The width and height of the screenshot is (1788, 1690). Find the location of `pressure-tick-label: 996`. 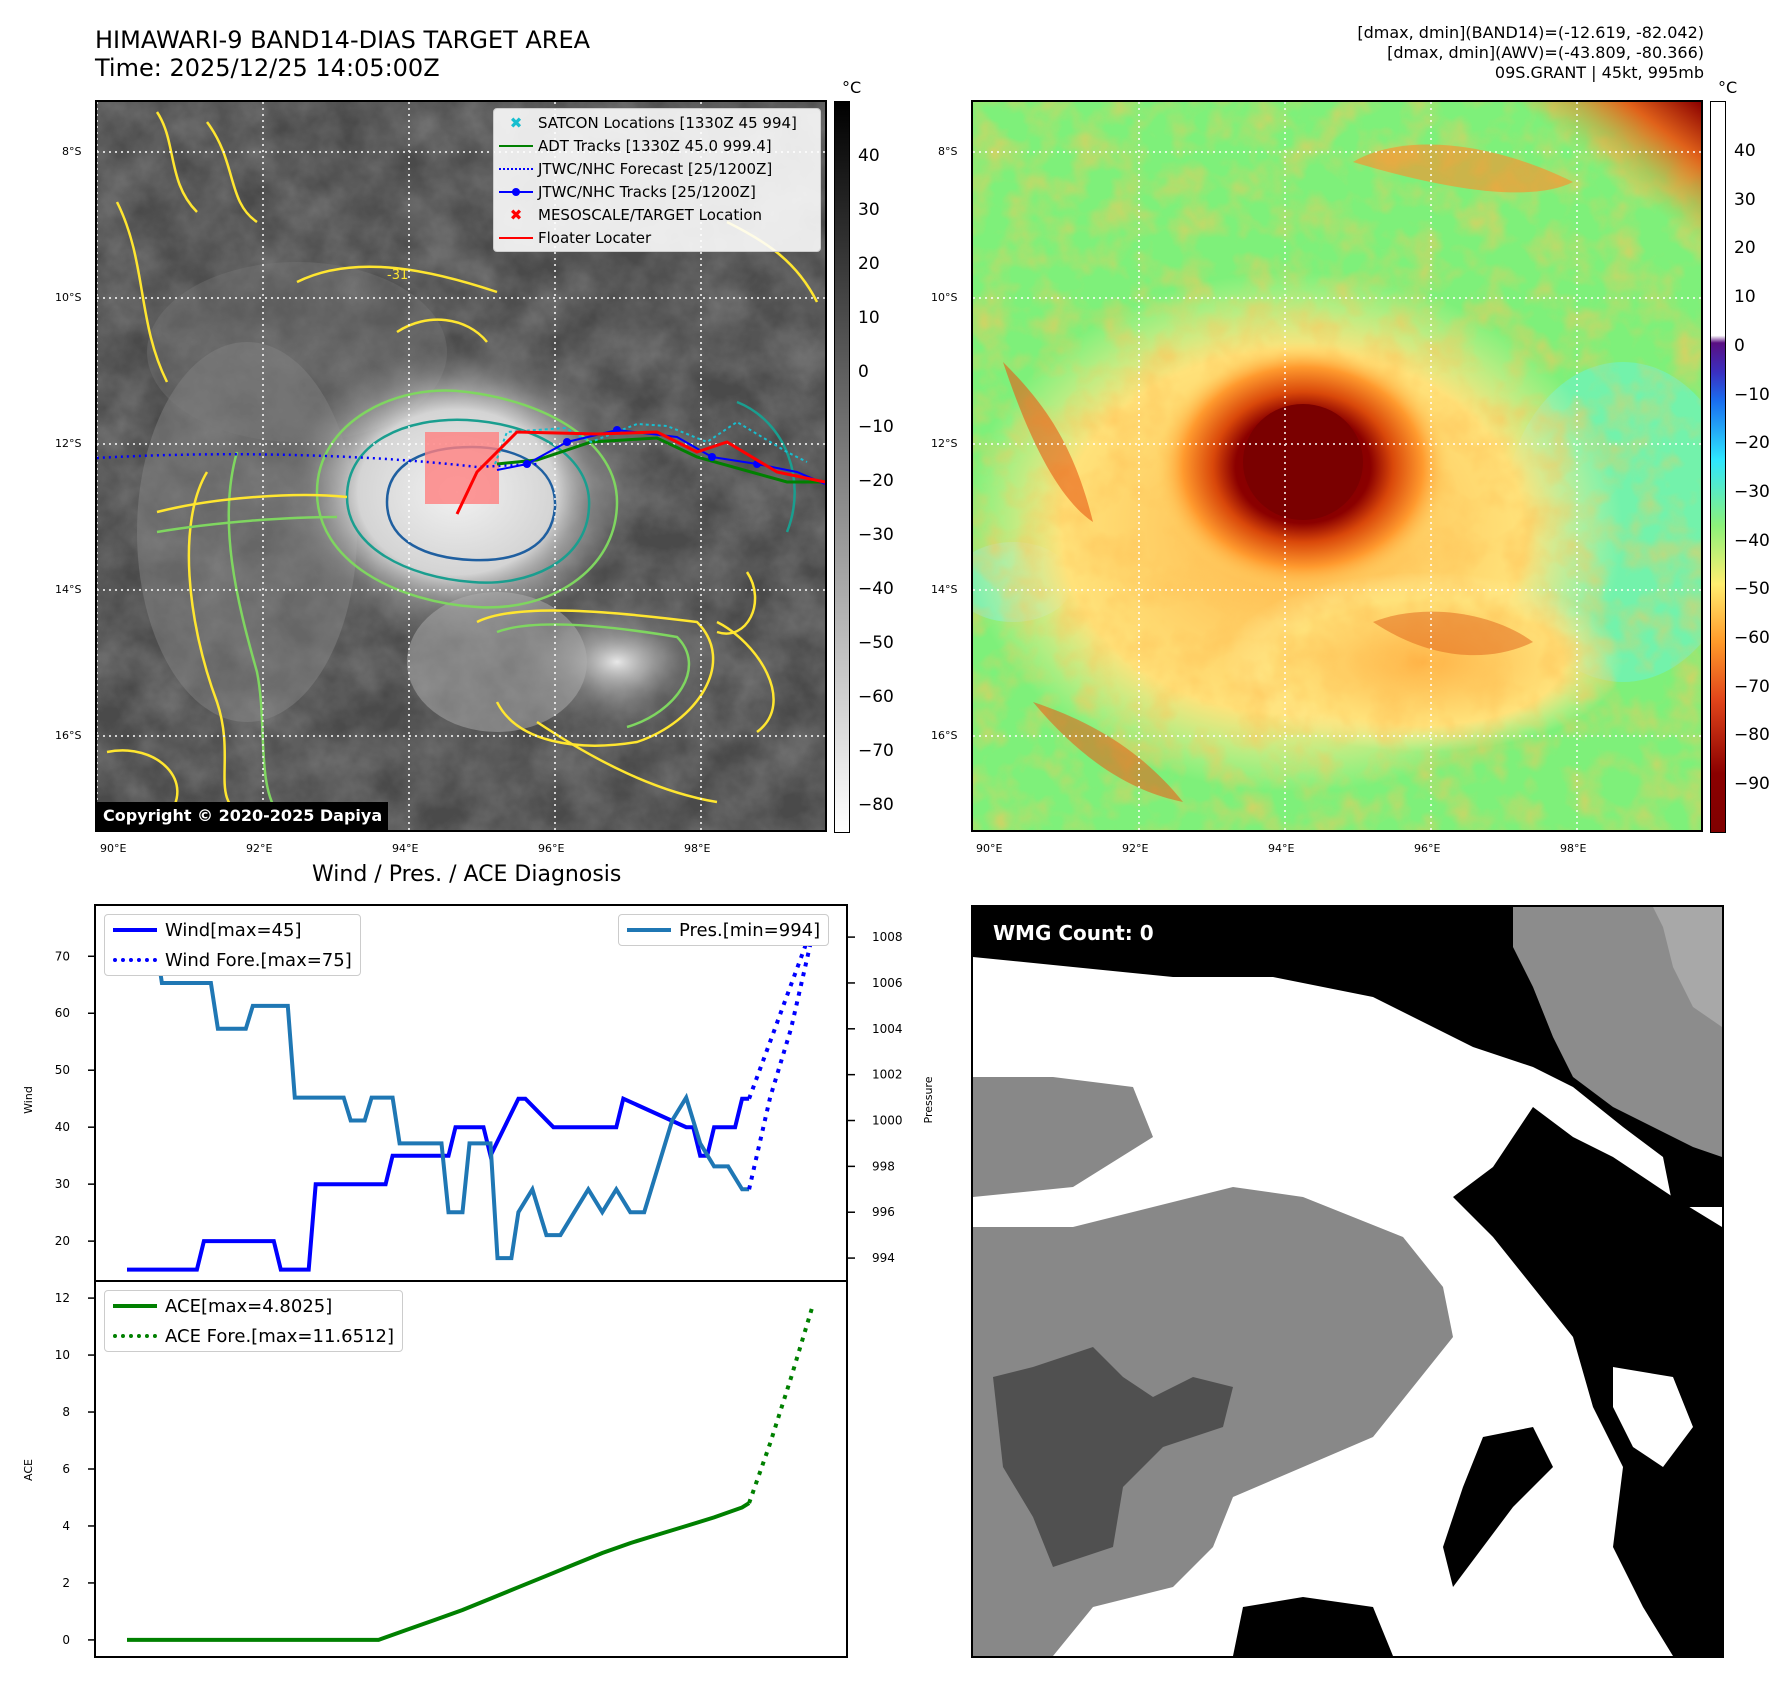

pressure-tick-label: 996 is located at coordinates (883, 1212).